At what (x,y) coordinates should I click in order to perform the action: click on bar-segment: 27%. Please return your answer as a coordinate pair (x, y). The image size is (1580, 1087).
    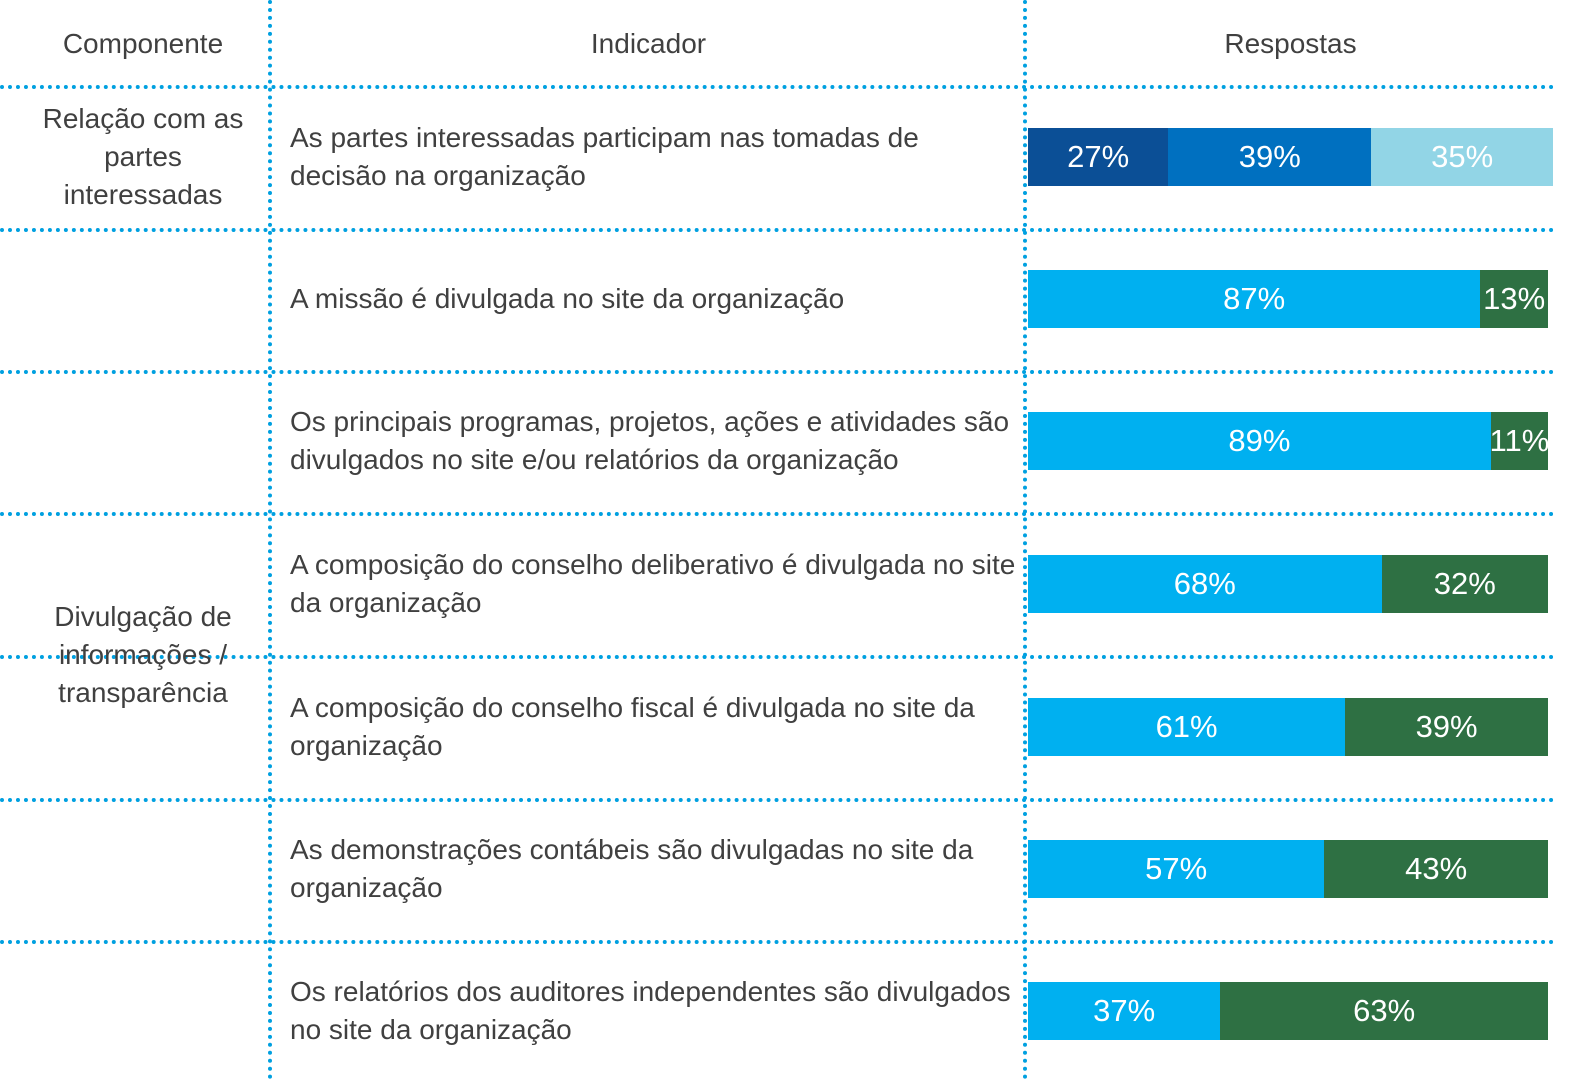
    Looking at the image, I should click on (1098, 156).